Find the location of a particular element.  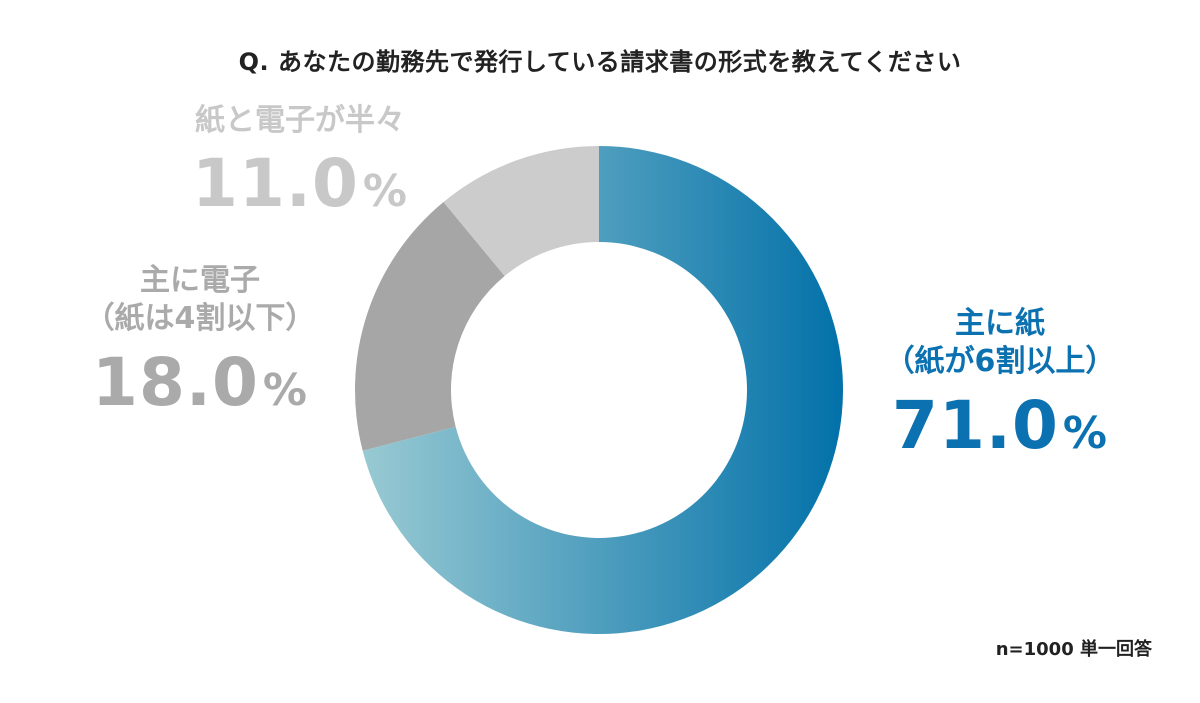

label-mainly-electronic-name: 主に電子 is located at coordinates (200, 280).